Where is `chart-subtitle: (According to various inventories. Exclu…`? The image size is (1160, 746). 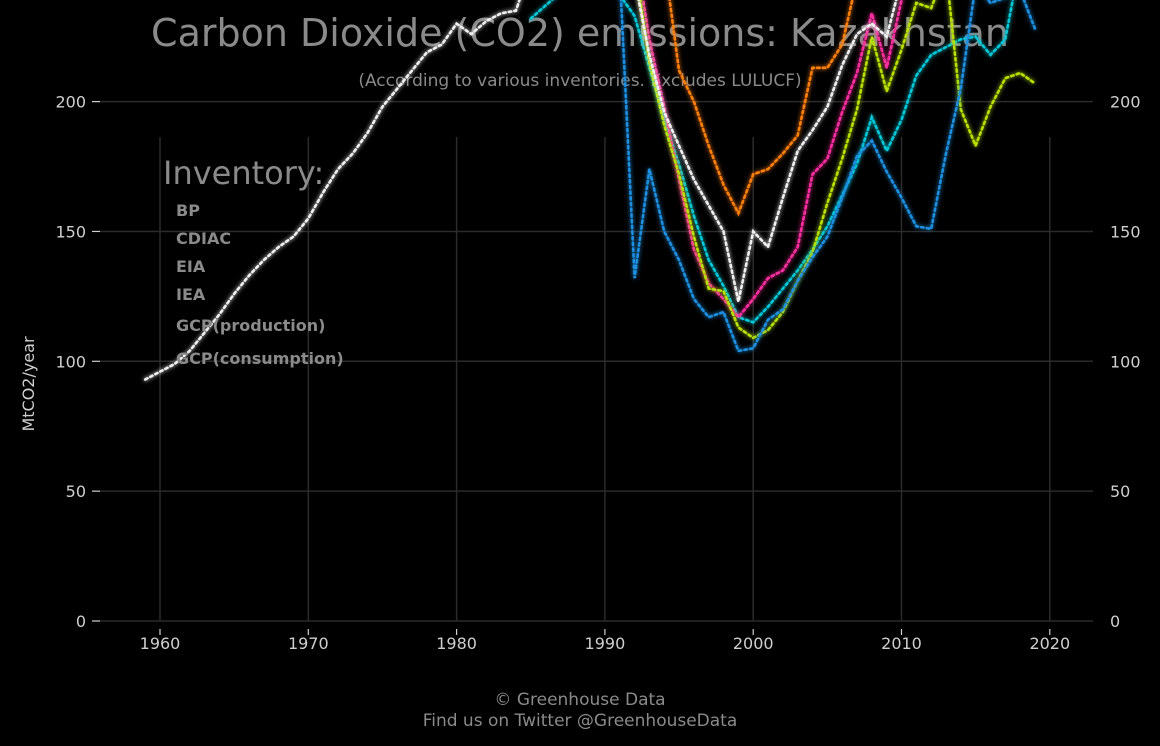 chart-subtitle: (According to various inventories. Exclu… is located at coordinates (579, 81).